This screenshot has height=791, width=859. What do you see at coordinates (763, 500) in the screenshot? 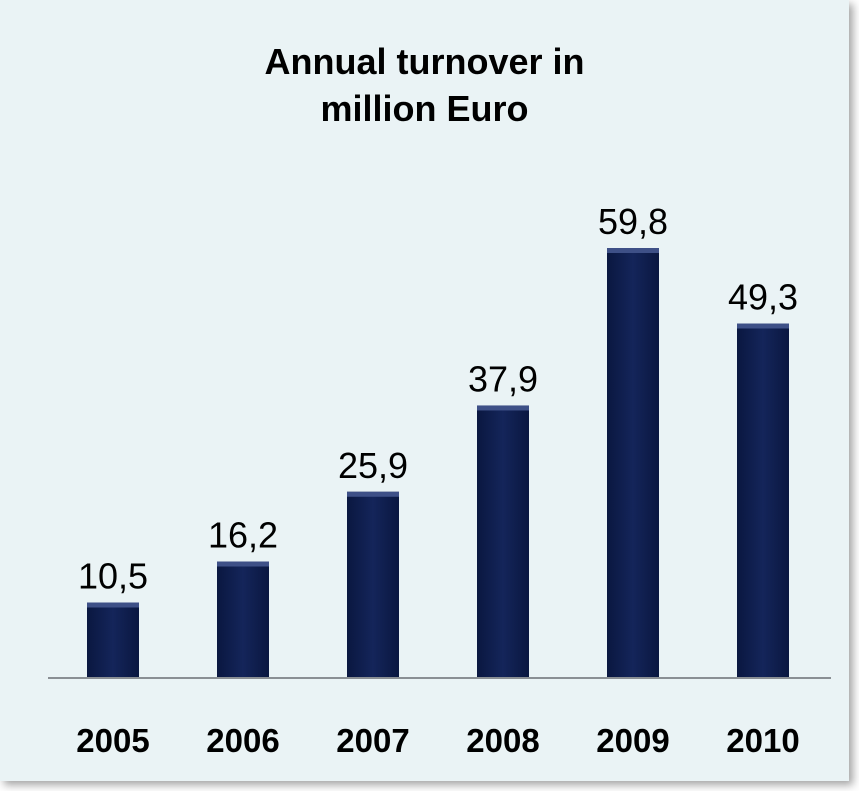
I see `bar-2010` at bounding box center [763, 500].